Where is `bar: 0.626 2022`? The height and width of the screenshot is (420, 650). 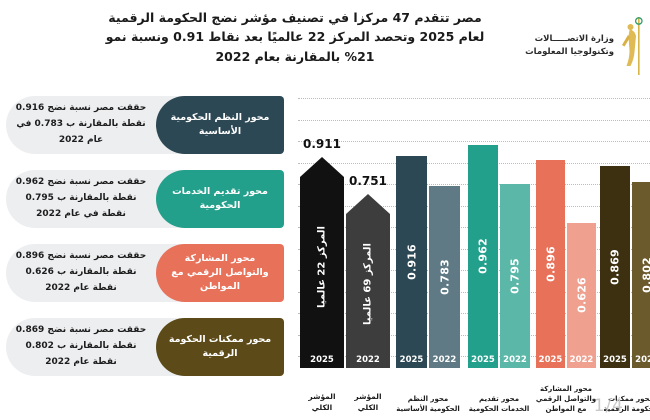 bar: 0.626 2022 is located at coordinates (581, 295).